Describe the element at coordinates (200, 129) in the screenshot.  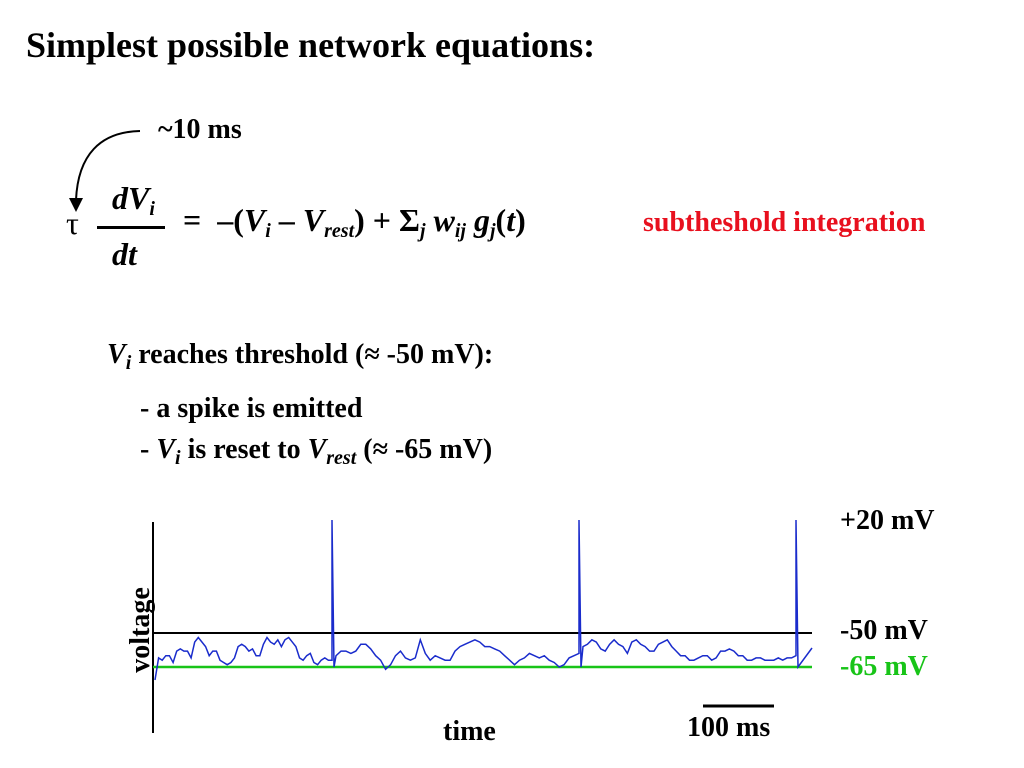
I see `tau-value-label: ~10 ms` at that location.